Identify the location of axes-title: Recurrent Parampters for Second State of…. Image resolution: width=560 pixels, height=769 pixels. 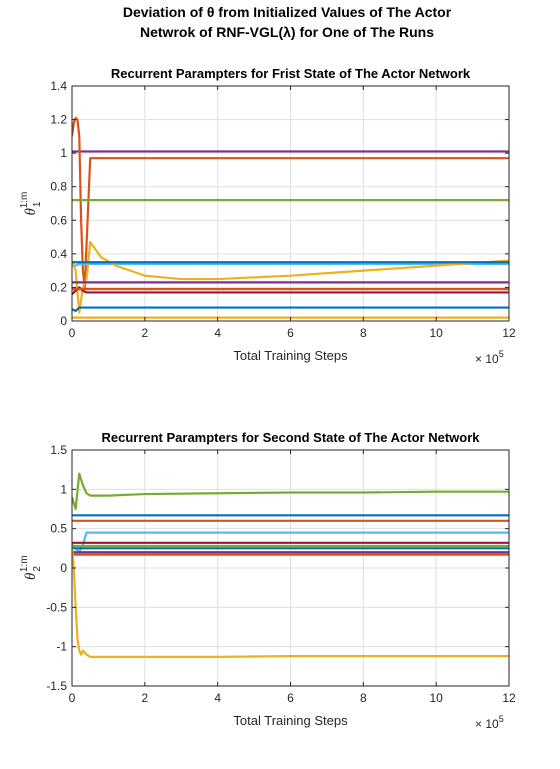
(290, 437).